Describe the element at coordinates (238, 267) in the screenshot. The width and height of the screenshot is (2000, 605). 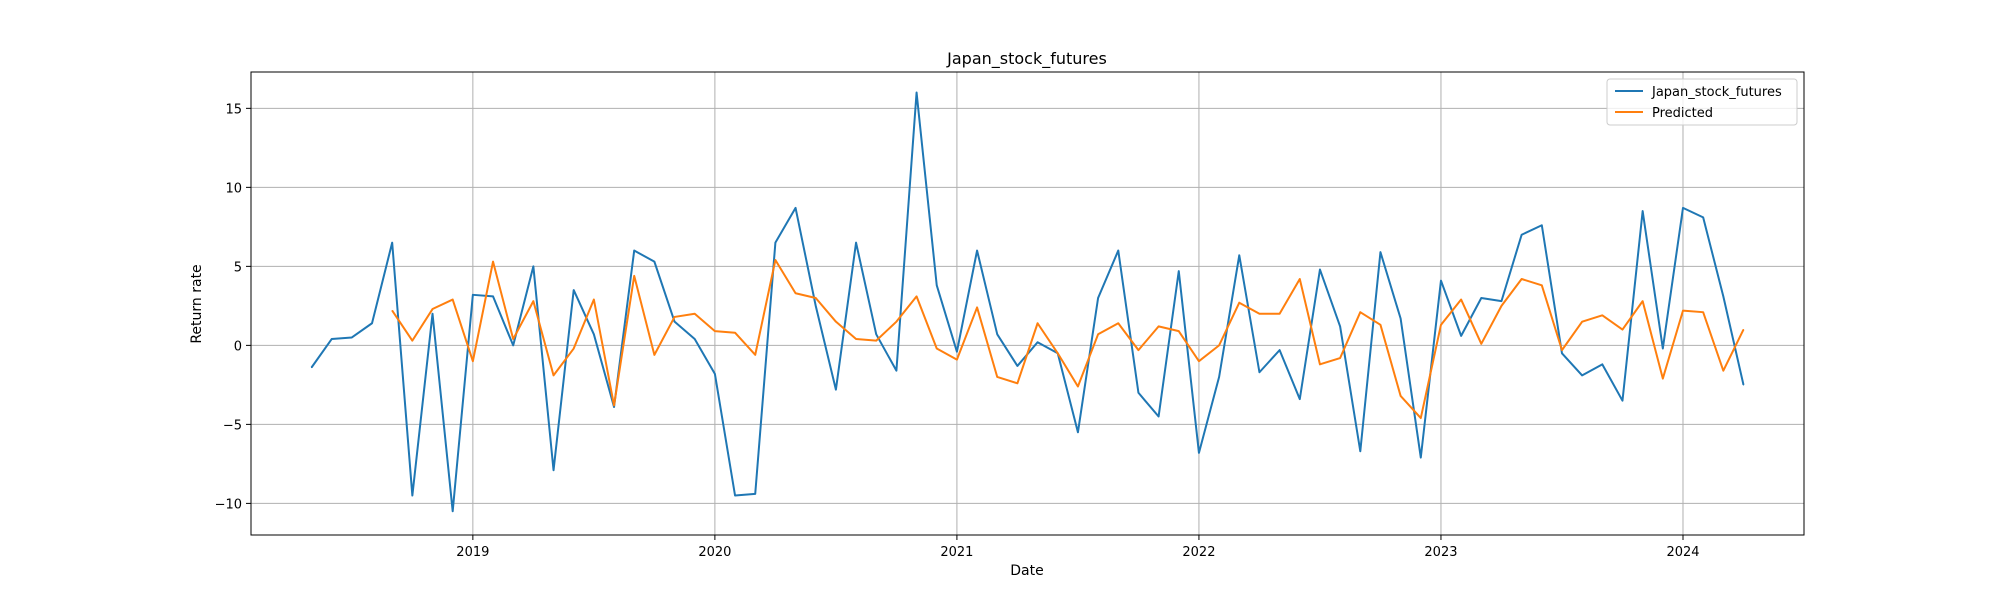
I see `y-tick-label: 5` at that location.